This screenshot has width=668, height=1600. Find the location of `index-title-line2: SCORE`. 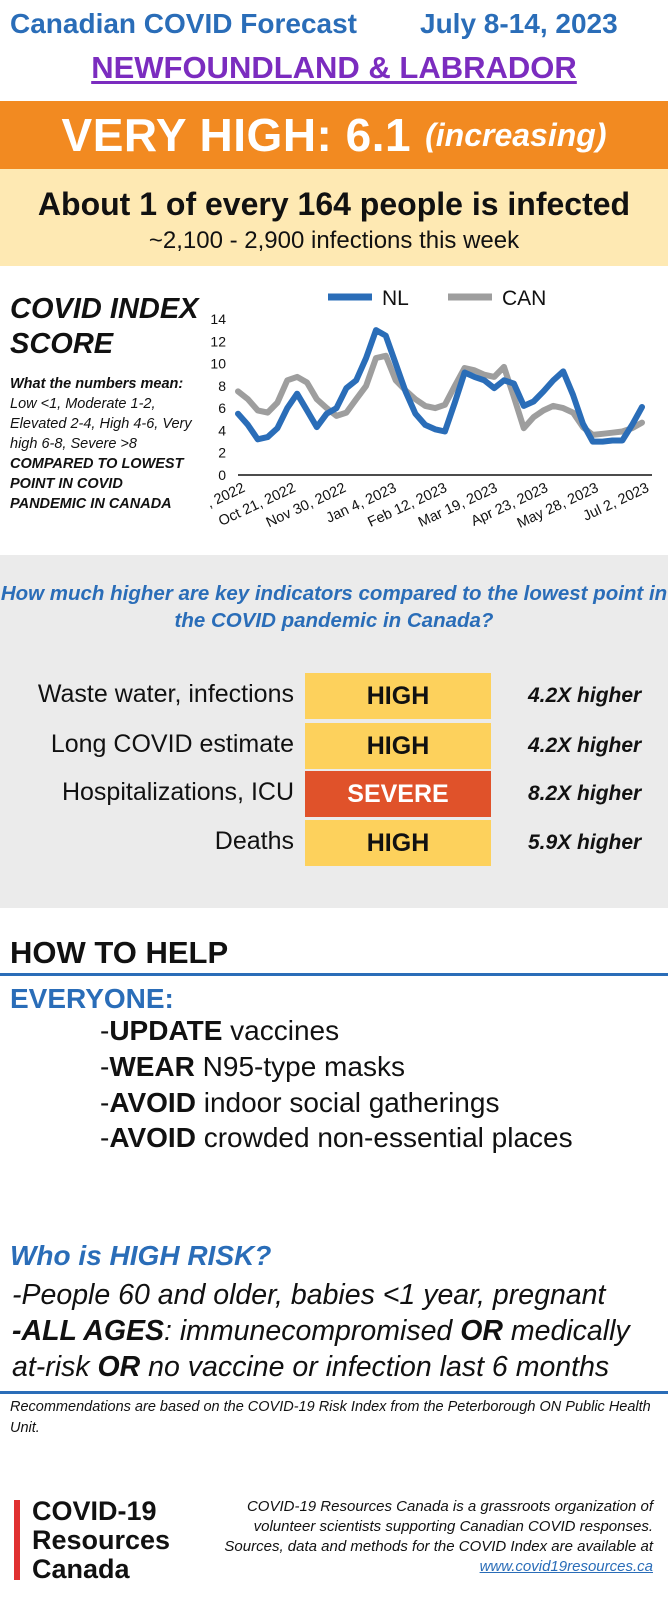

index-title-line2: SCORE is located at coordinates (62, 344).